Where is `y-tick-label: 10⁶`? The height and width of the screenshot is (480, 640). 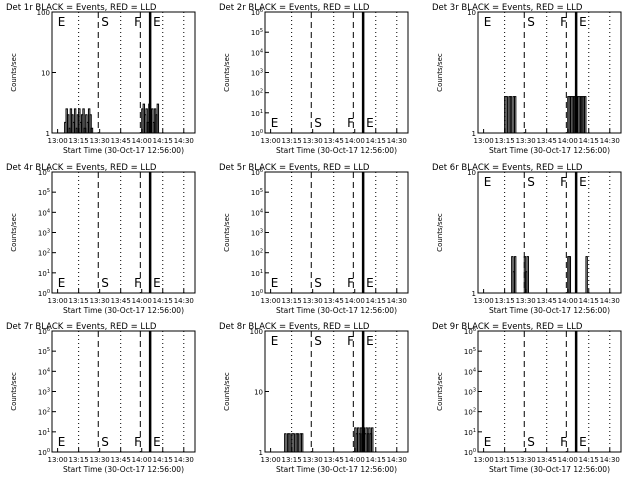
y-tick-label: 10⁶ is located at coordinates (470, 331).